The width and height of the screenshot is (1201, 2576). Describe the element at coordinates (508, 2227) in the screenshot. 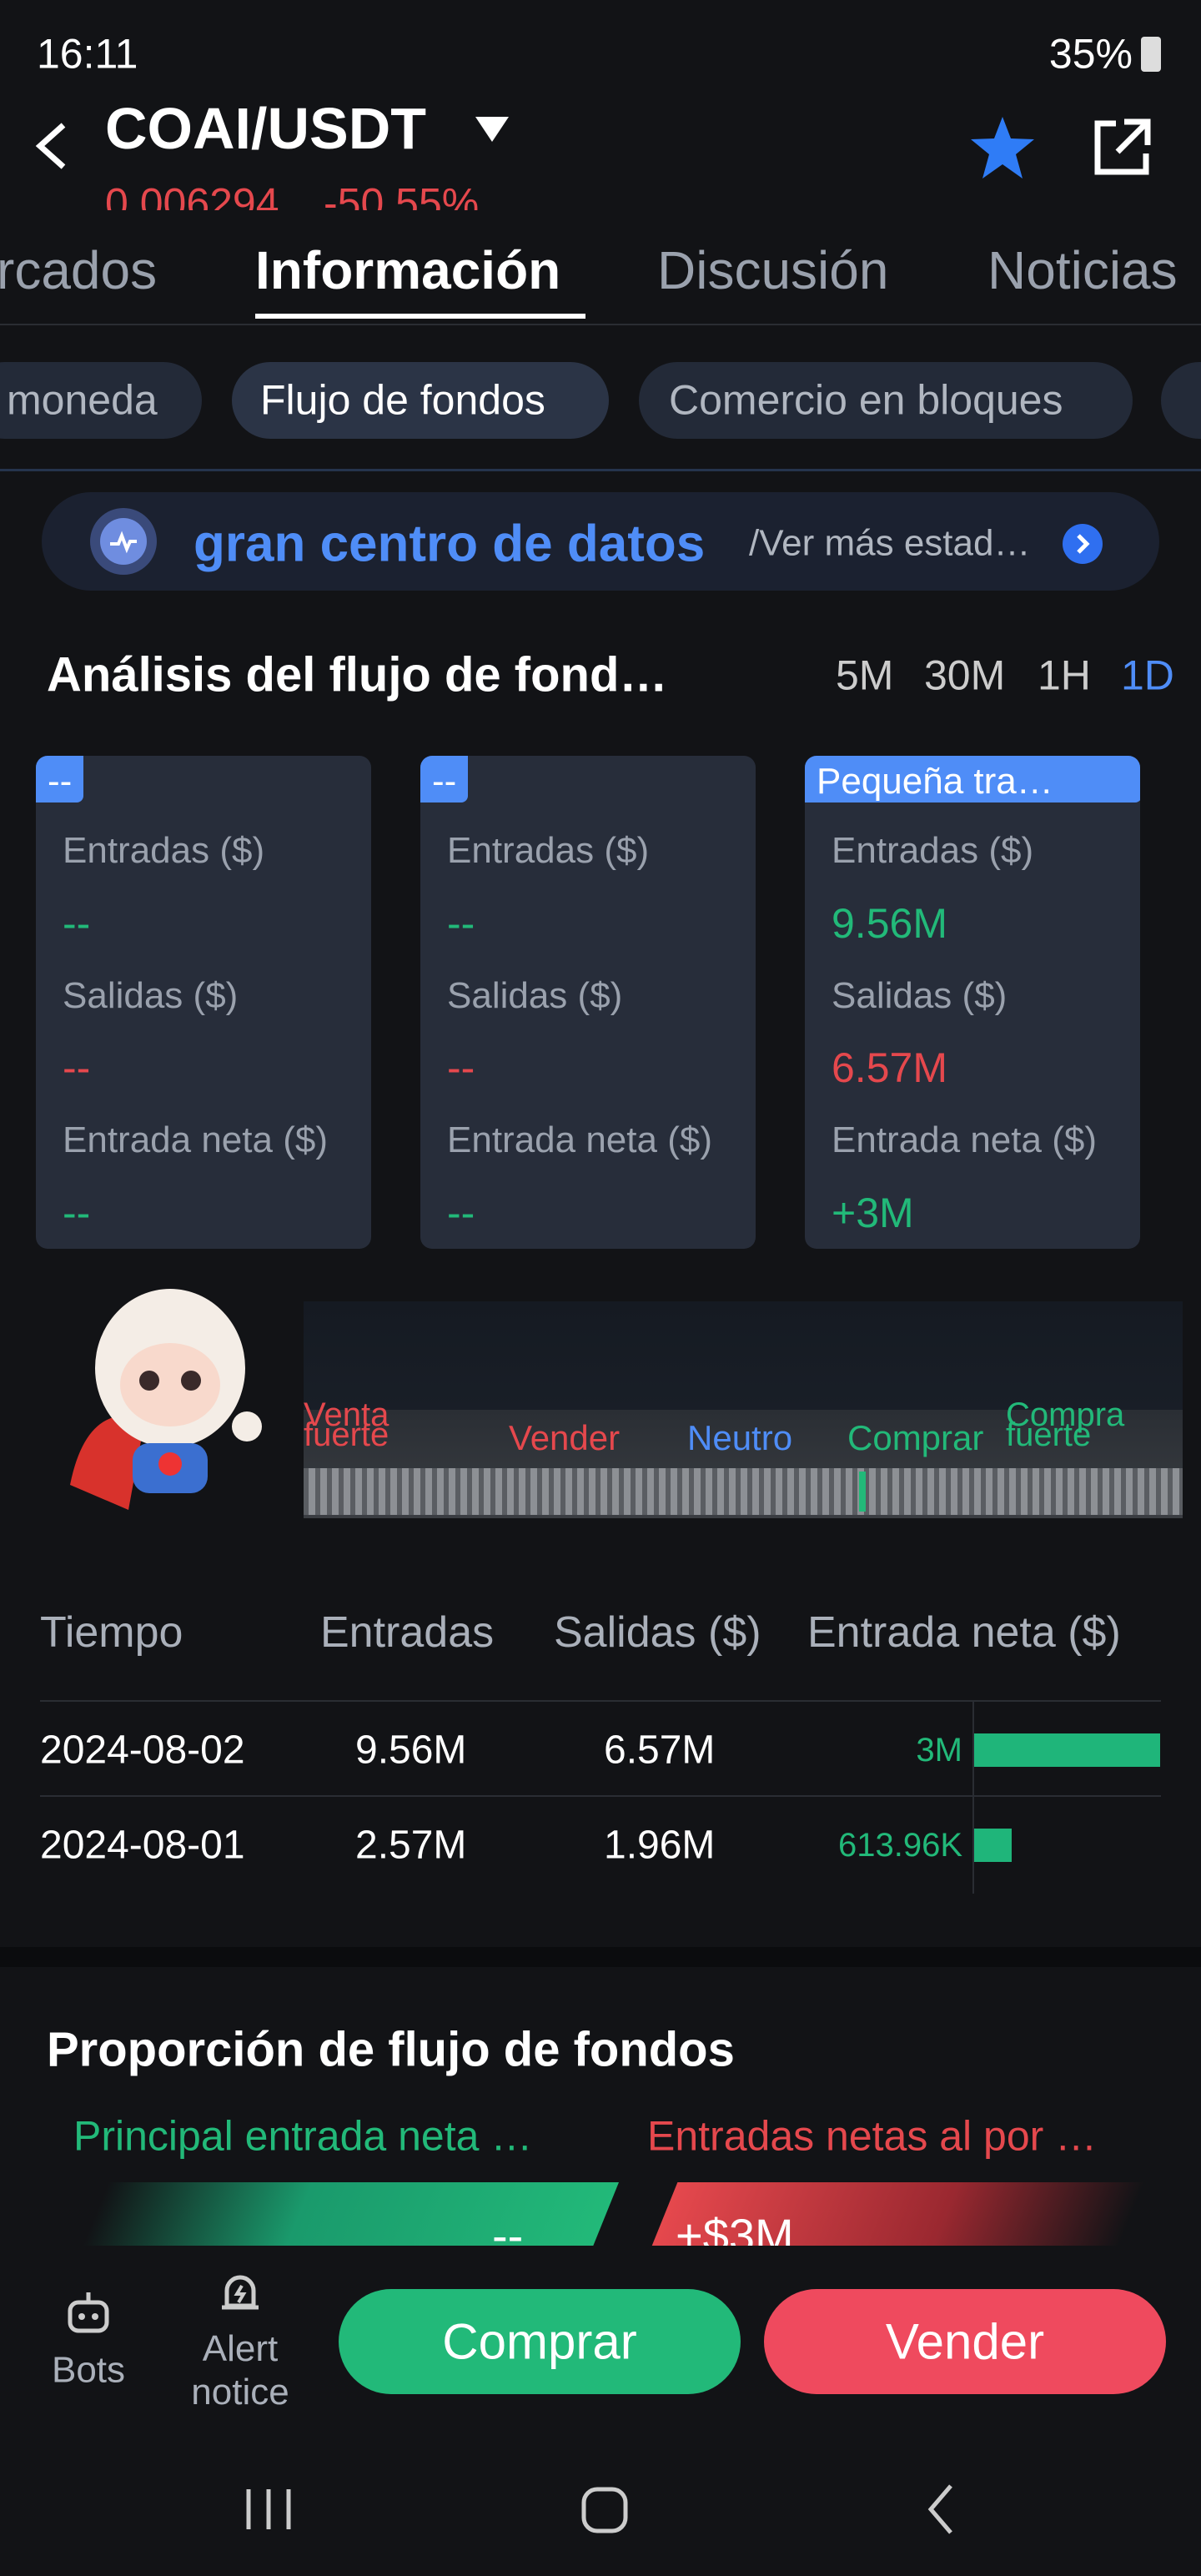

I see `bar-label: --` at that location.